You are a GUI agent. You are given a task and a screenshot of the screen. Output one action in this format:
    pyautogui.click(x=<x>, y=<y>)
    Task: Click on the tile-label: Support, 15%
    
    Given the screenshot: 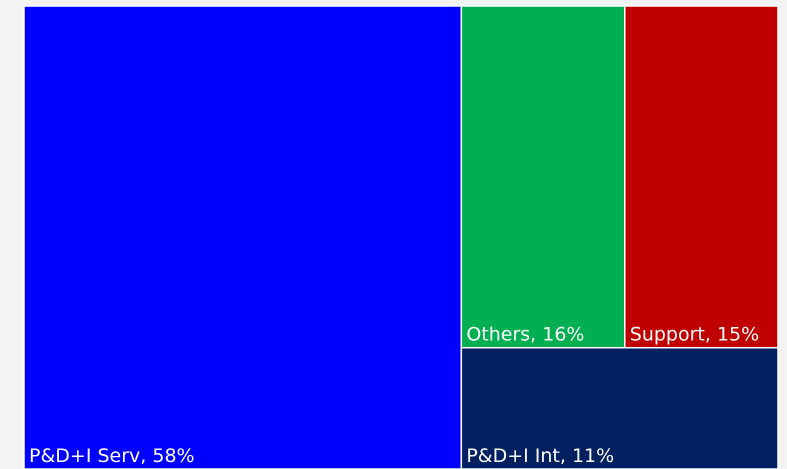 What is the action you would take?
    pyautogui.click(x=694, y=335)
    